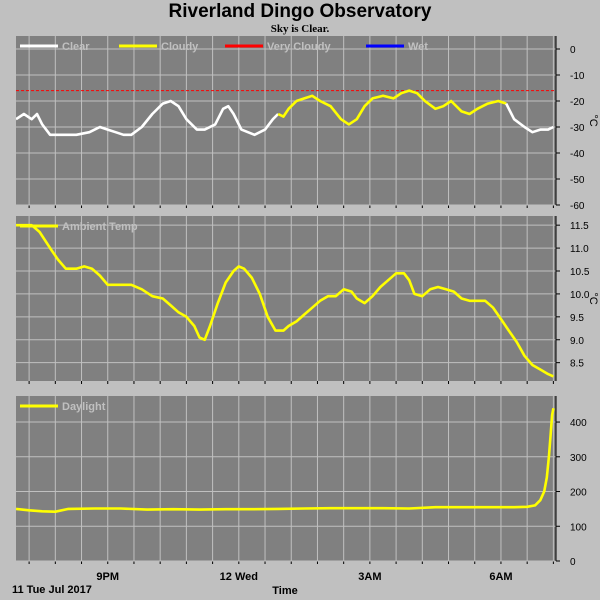 Image resolution: width=600 pixels, height=600 pixels. What do you see at coordinates (392, 107) in the screenshot?
I see `series-line-cloudy` at bounding box center [392, 107].